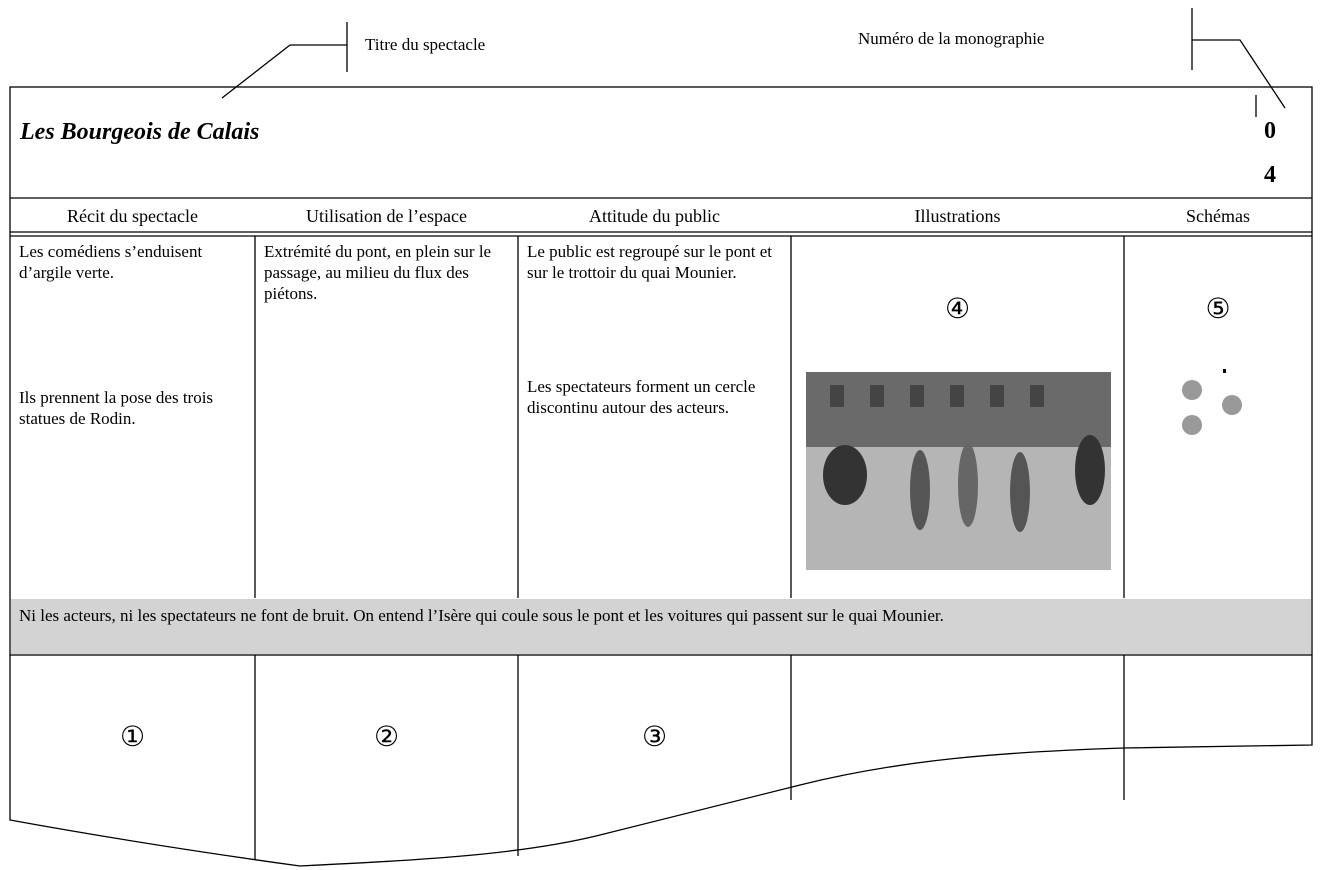 Image resolution: width=1320 pixels, height=870 pixels. I want to click on show-title: Les Bourgeois de Calais, so click(140, 132).